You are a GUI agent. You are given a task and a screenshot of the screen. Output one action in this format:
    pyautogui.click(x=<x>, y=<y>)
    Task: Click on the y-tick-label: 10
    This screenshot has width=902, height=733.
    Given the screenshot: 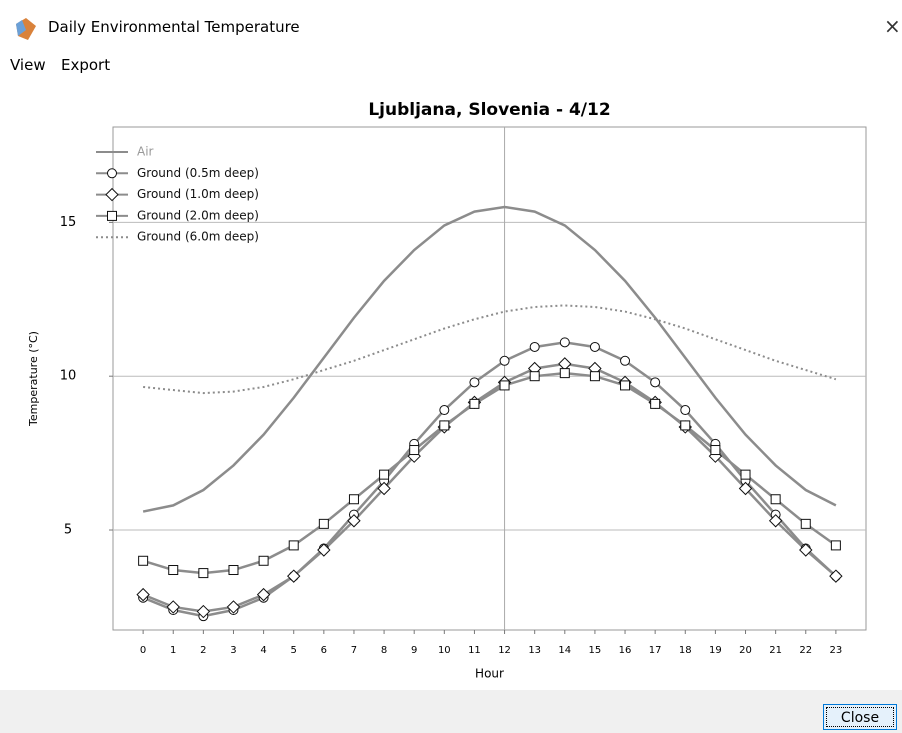 What is the action you would take?
    pyautogui.click(x=68, y=376)
    